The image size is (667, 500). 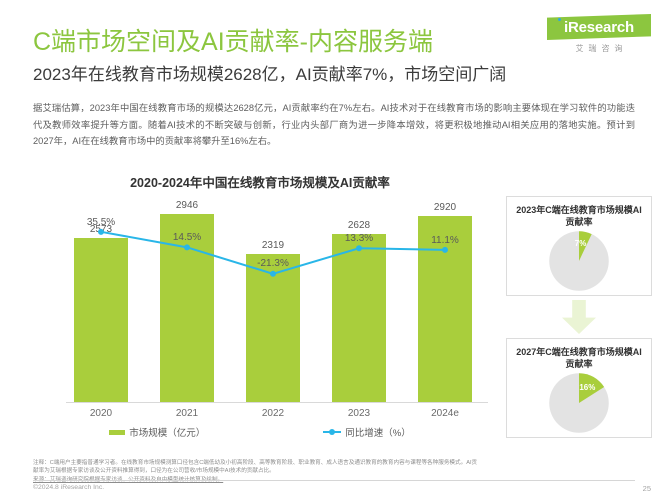 What do you see at coordinates (601, 48) in the screenshot?
I see `logo-chinese-name: 艾瑞咨询` at bounding box center [601, 48].